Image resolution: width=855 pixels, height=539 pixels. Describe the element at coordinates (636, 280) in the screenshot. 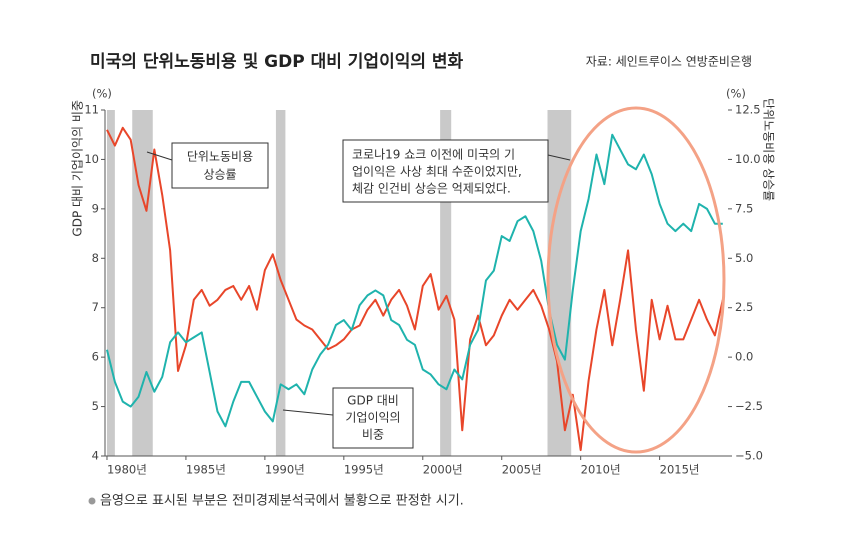

I see `highlight-ellipse` at that location.